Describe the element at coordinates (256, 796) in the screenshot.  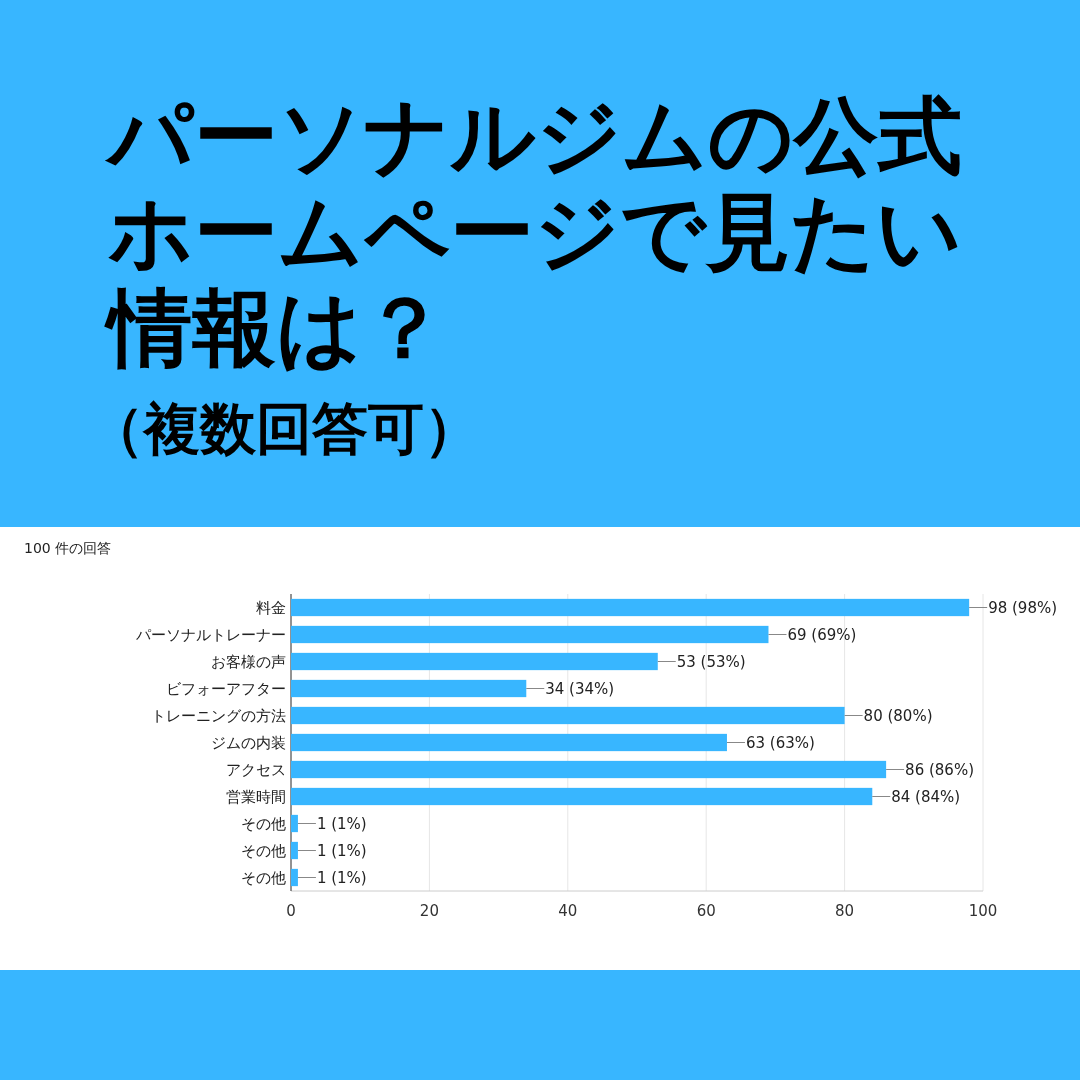
I see `y-tick-label: 営業時間` at that location.